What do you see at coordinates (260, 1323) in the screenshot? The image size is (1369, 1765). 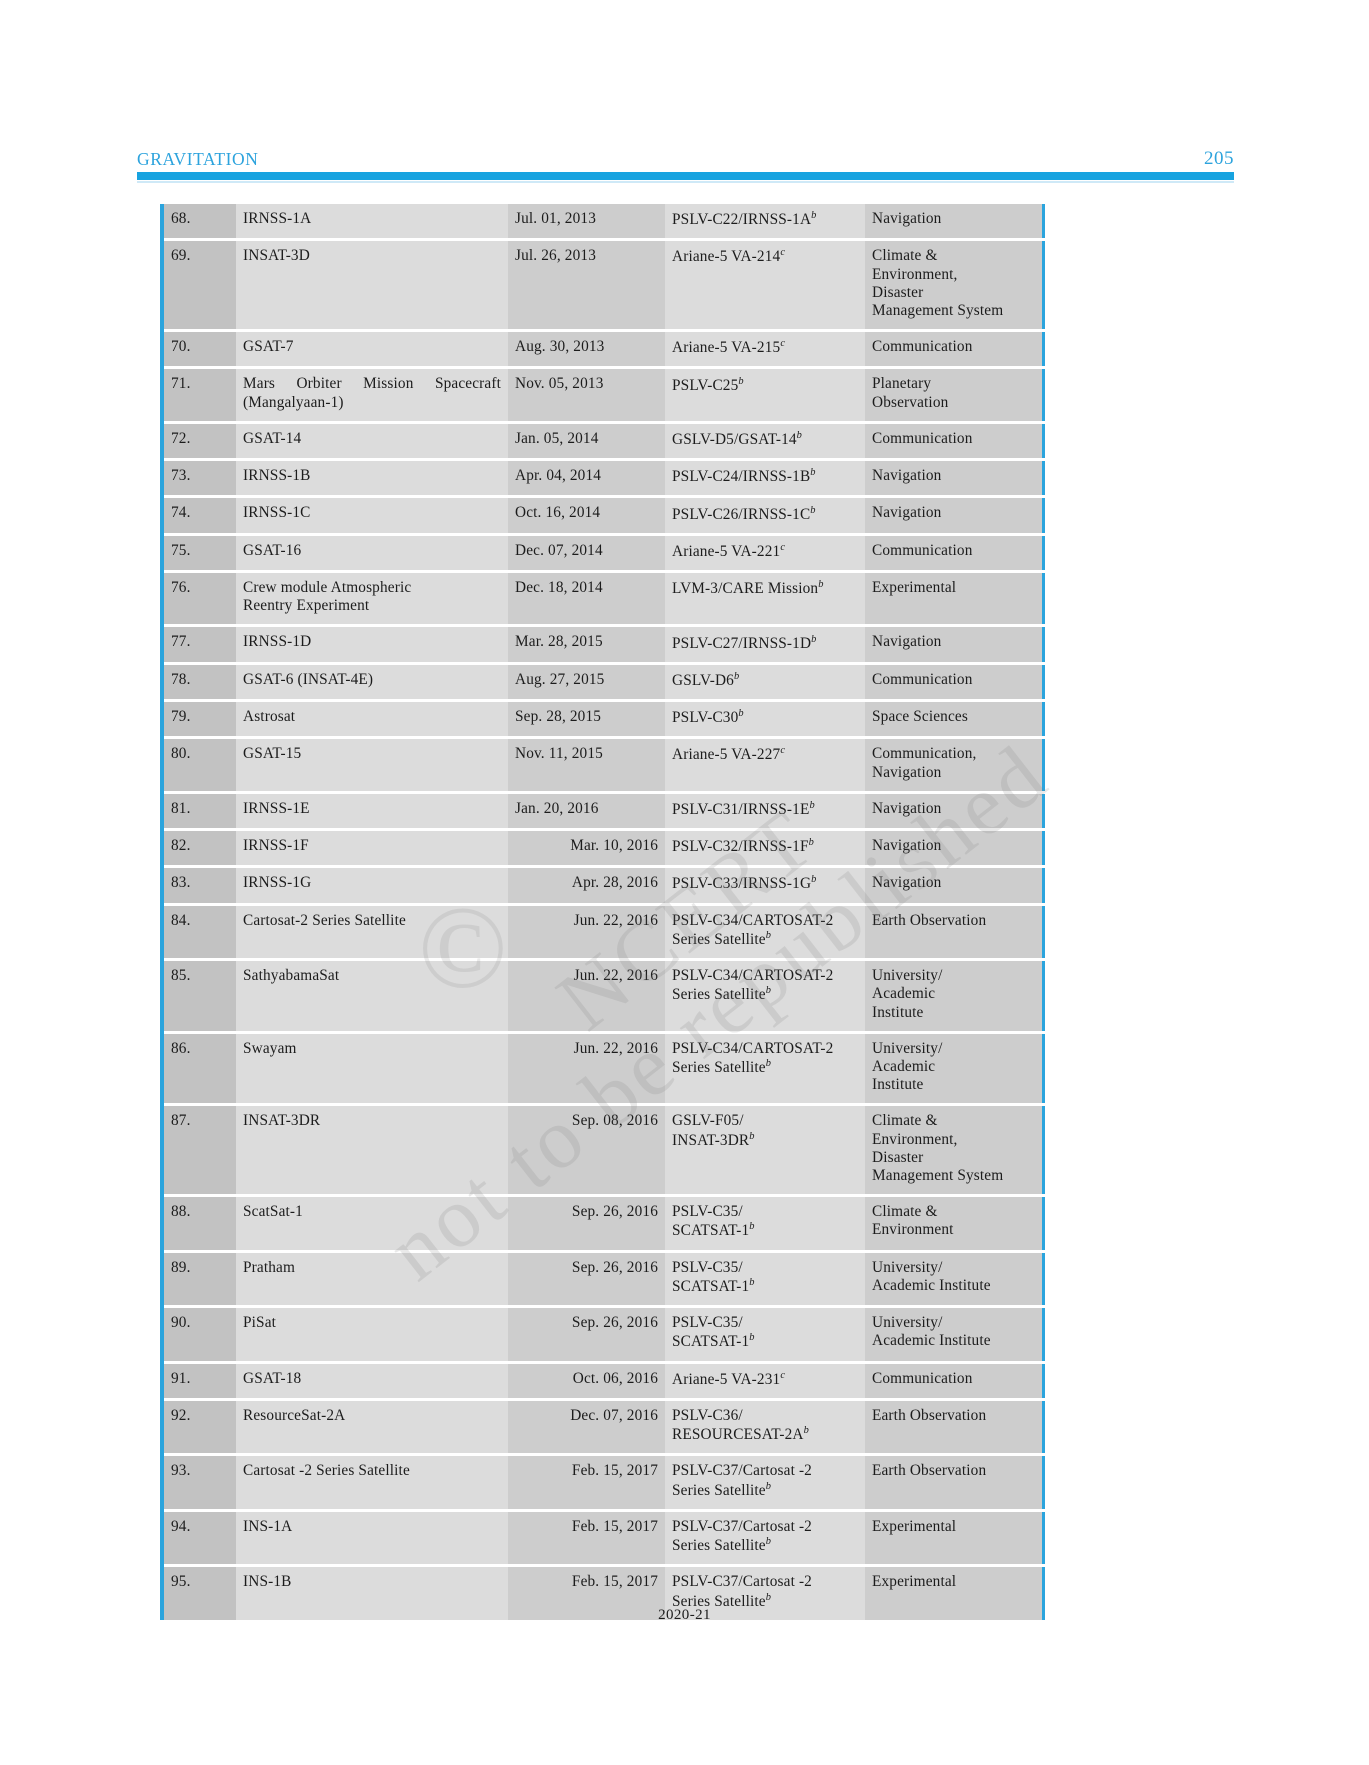 I see `satellite-name-line: PiSat` at bounding box center [260, 1323].